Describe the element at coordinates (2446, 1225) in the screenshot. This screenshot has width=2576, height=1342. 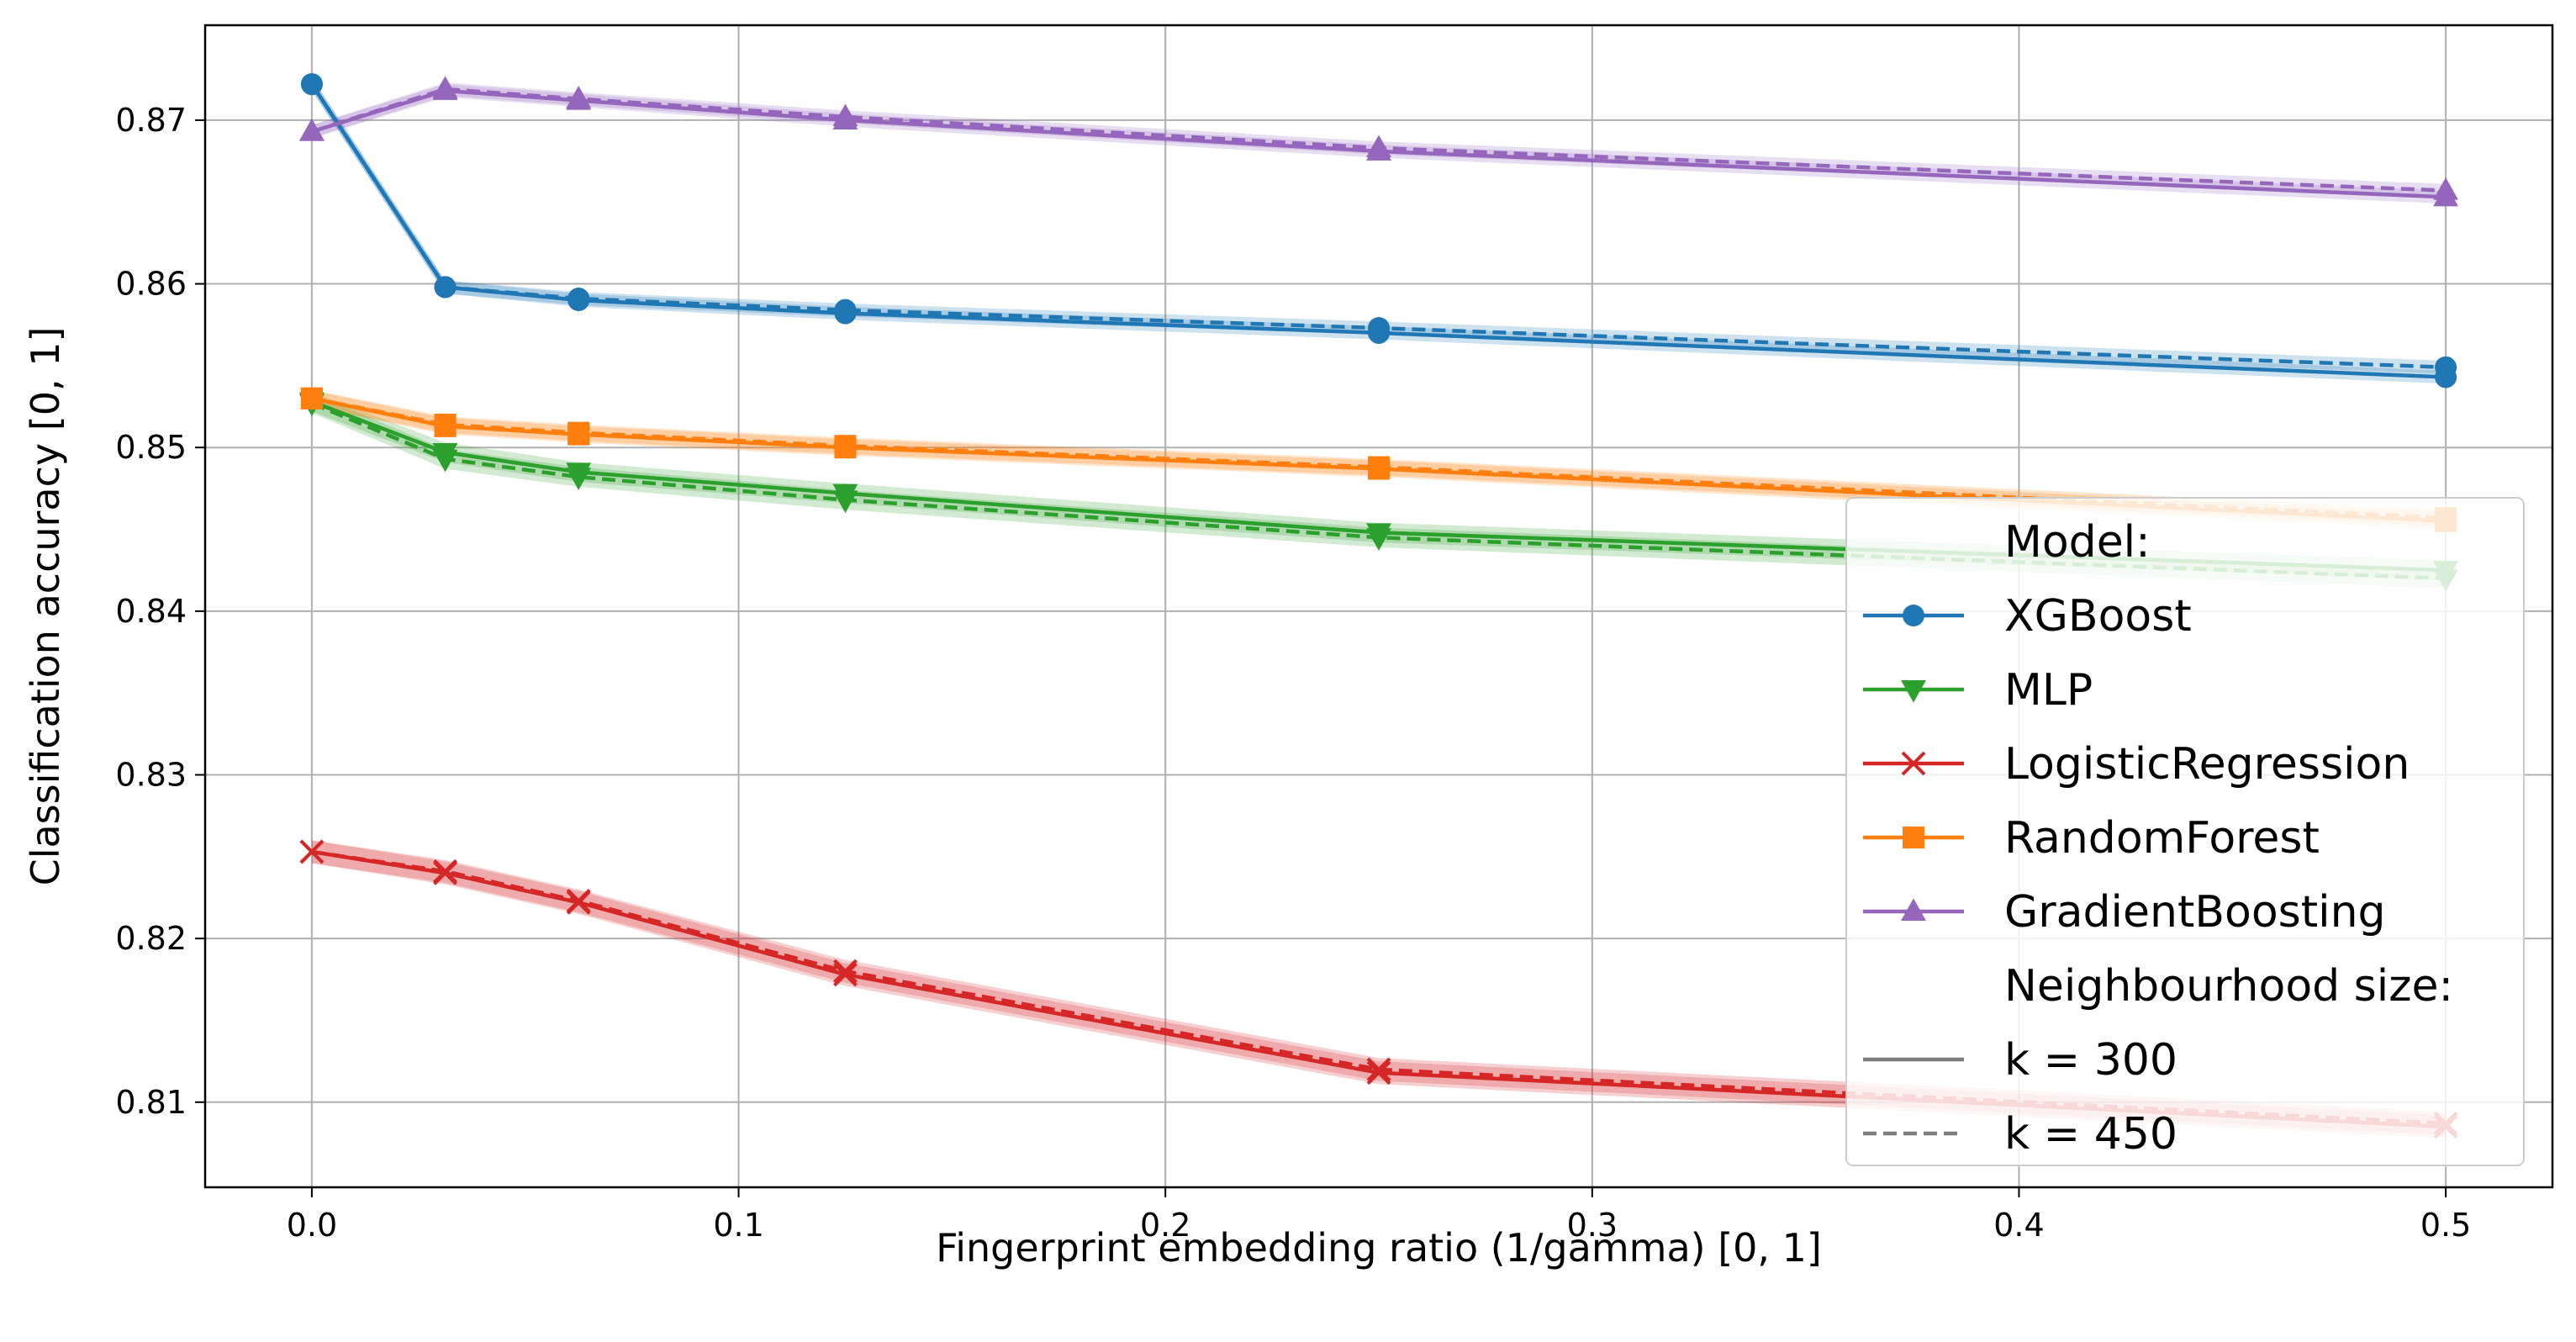
I see `x-tick-label: 0.5` at that location.